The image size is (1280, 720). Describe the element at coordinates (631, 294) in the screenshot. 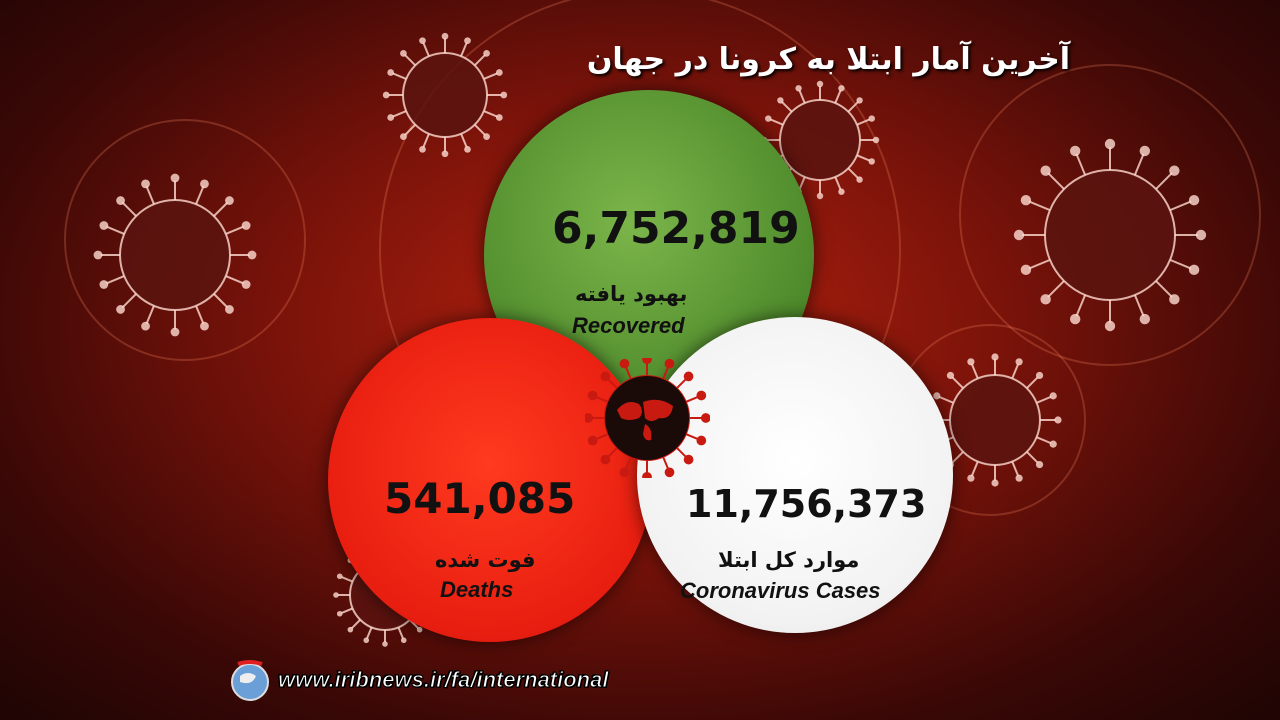

I see `recovered-label-fa: بهبود یافته` at that location.